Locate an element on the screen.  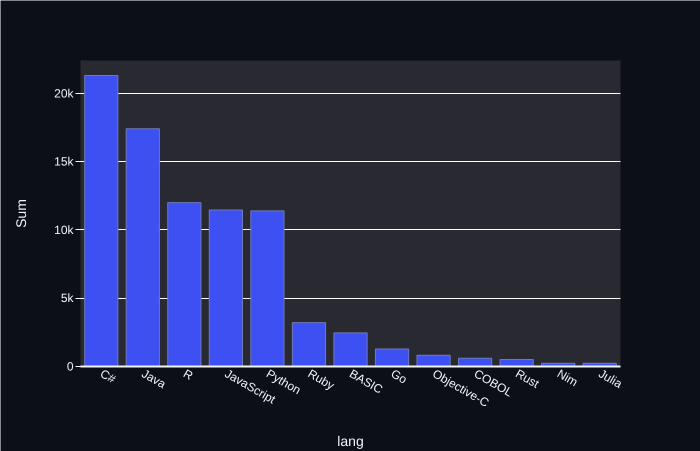
x-tick-label: Julia is located at coordinates (610, 379).